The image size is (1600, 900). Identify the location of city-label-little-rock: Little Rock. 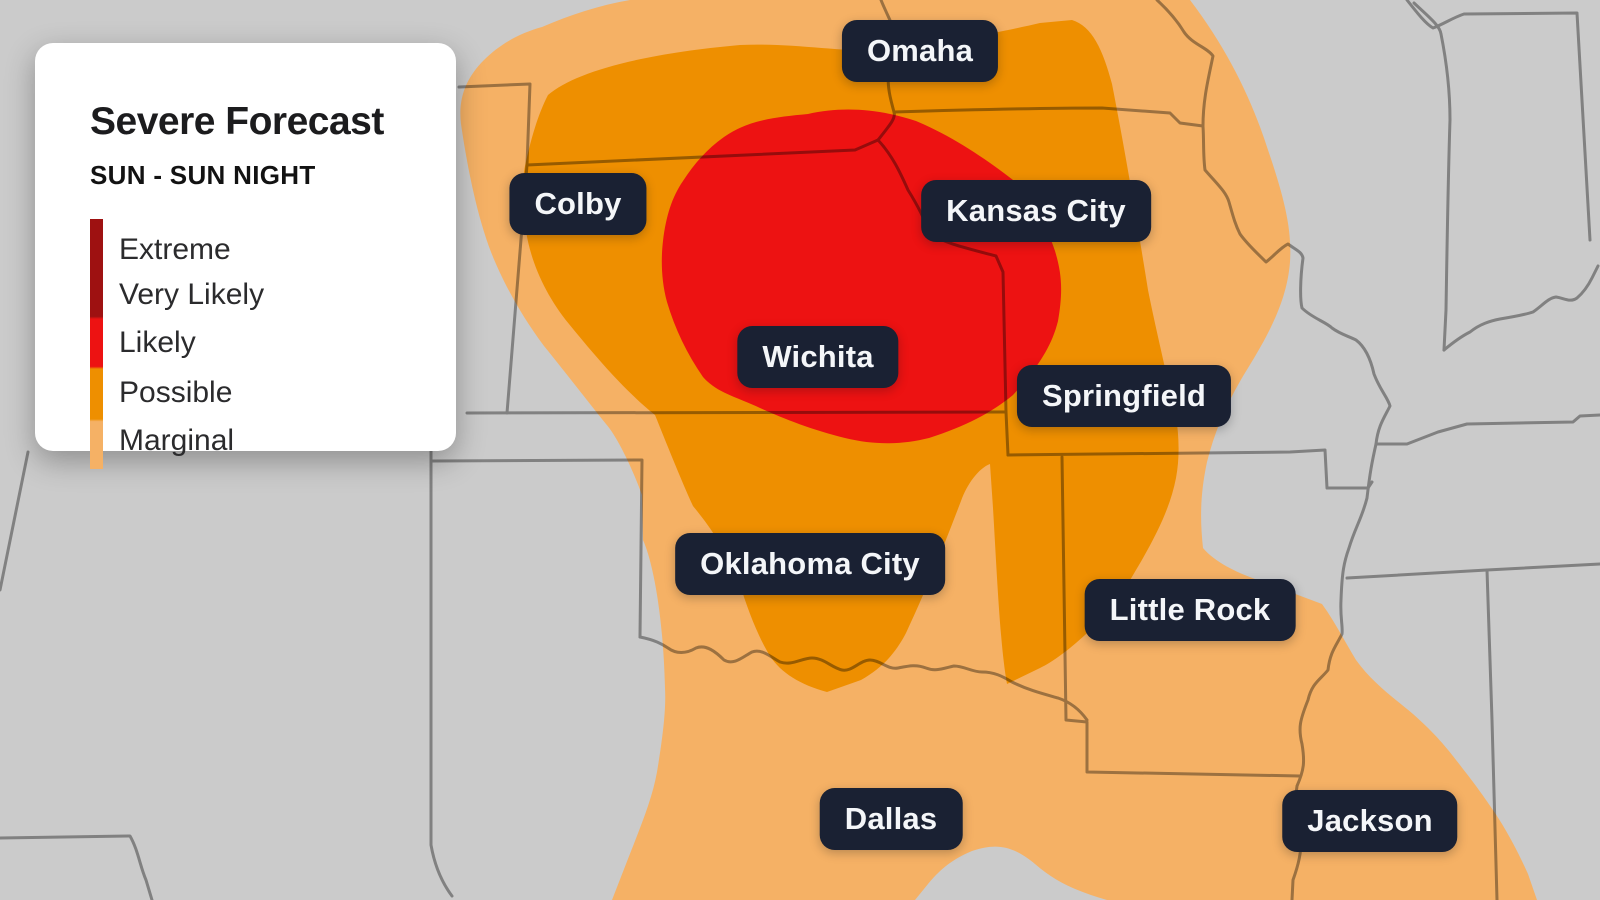
(1190, 610).